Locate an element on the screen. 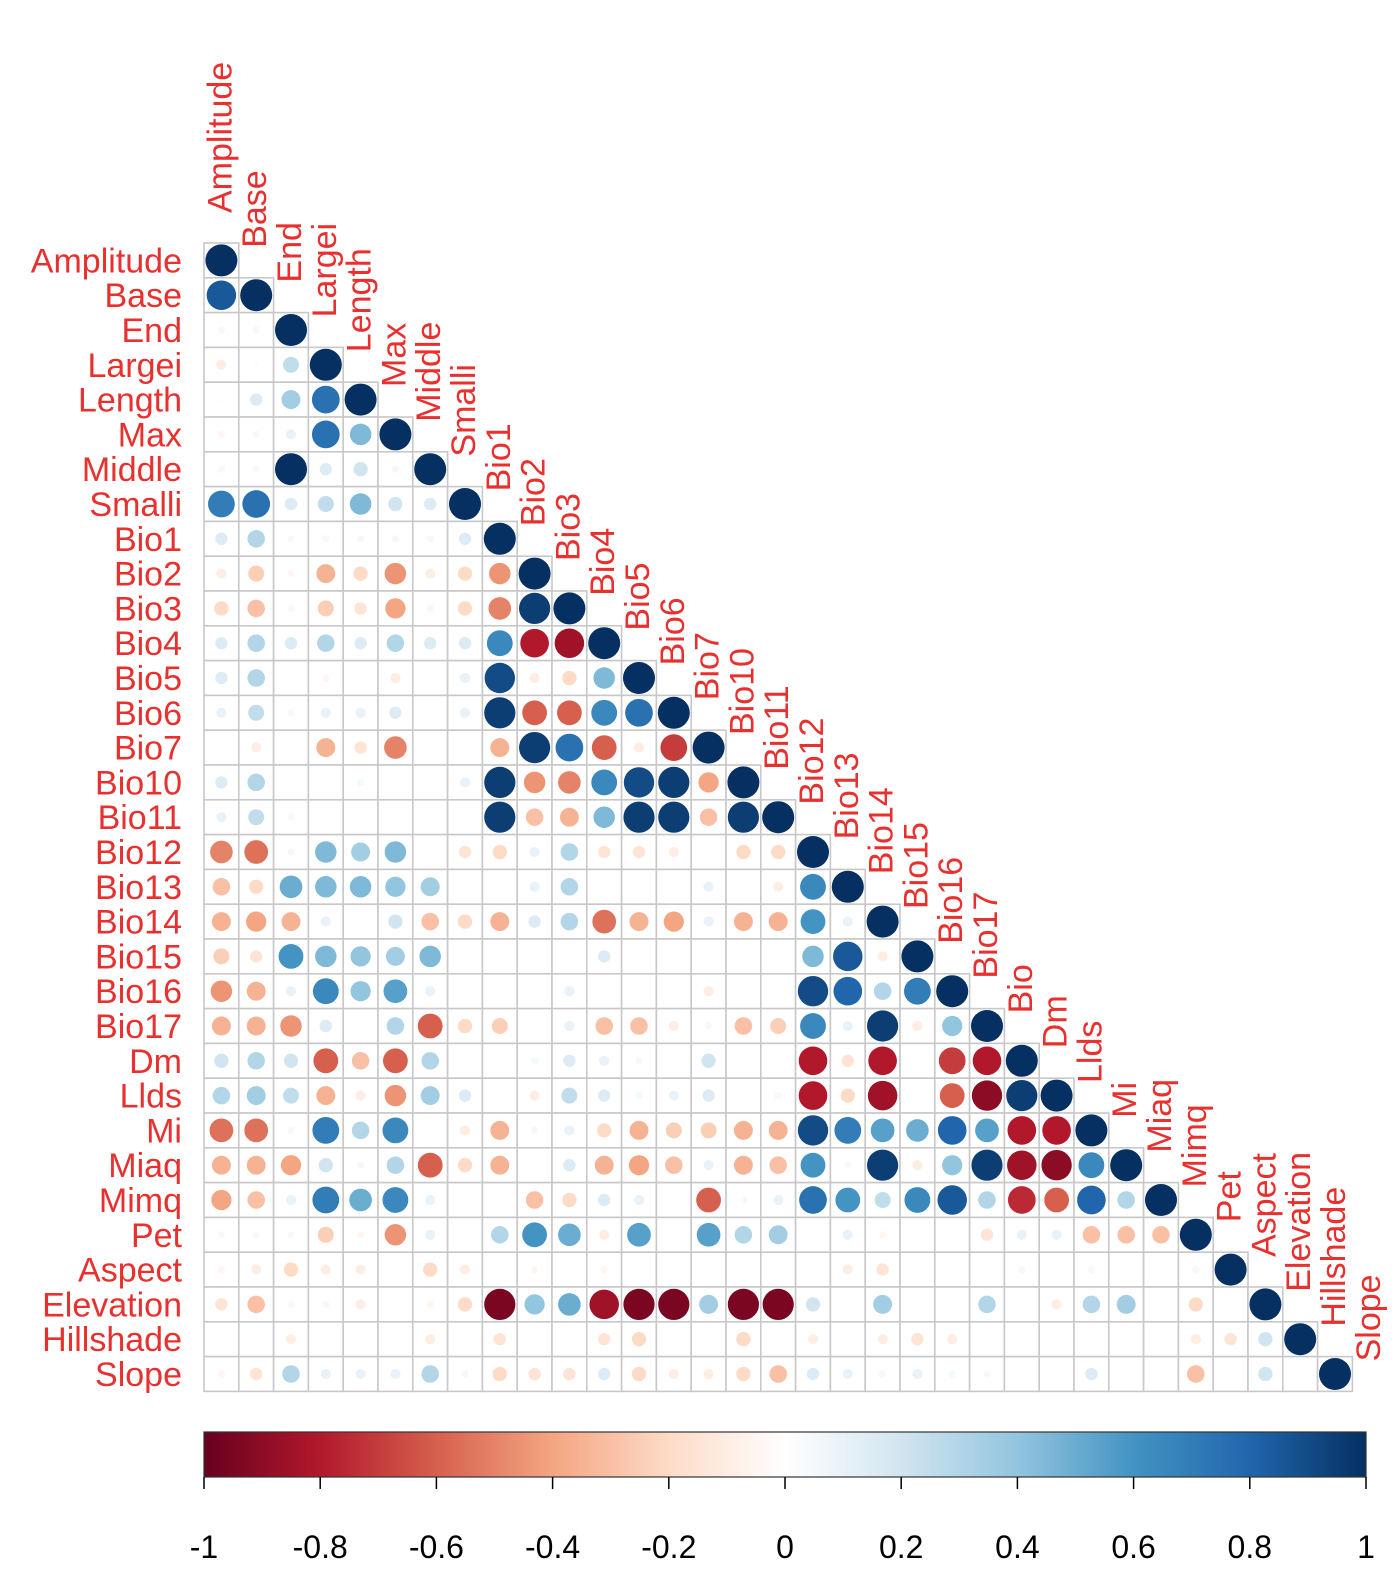  colorbar-tick-label: -0.8 is located at coordinates (320, 1547).